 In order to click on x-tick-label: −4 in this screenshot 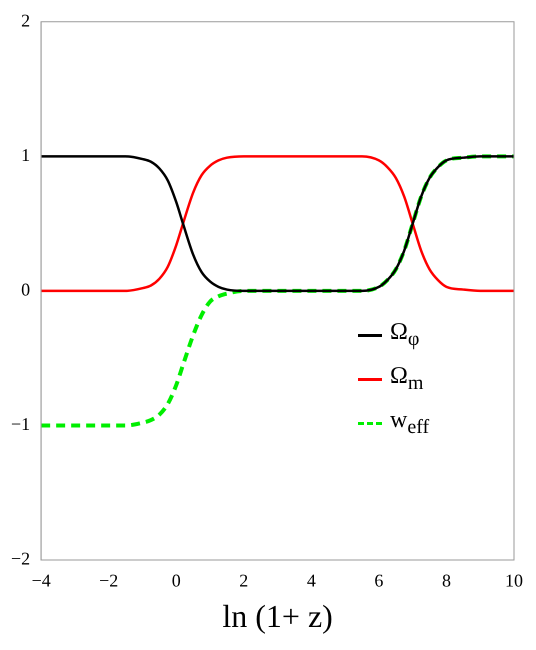, I will do `click(41, 580)`.